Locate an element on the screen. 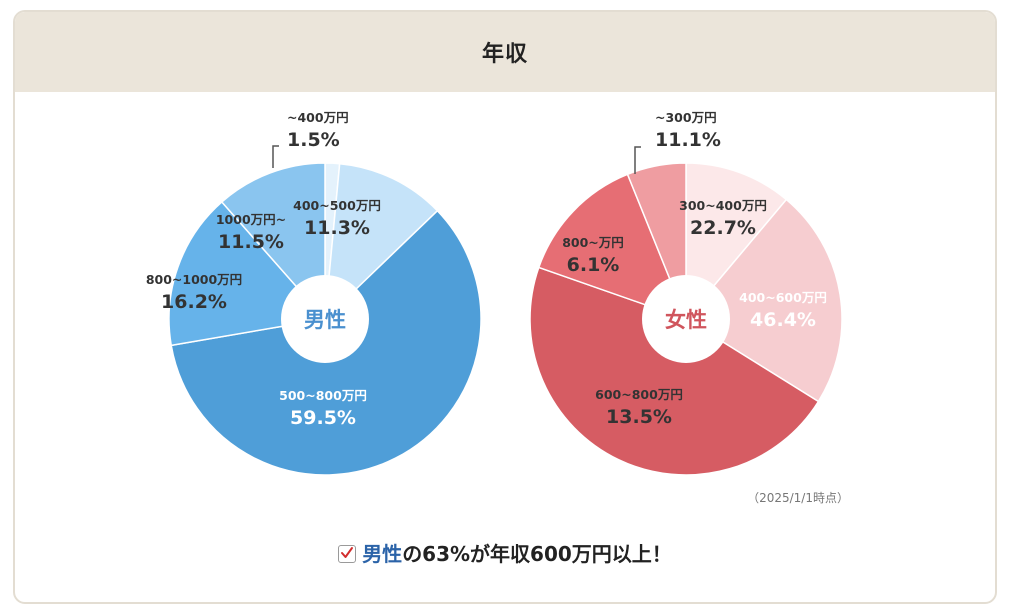 The height and width of the screenshot is (611, 1024). card-title: 年収 is located at coordinates (504, 54).